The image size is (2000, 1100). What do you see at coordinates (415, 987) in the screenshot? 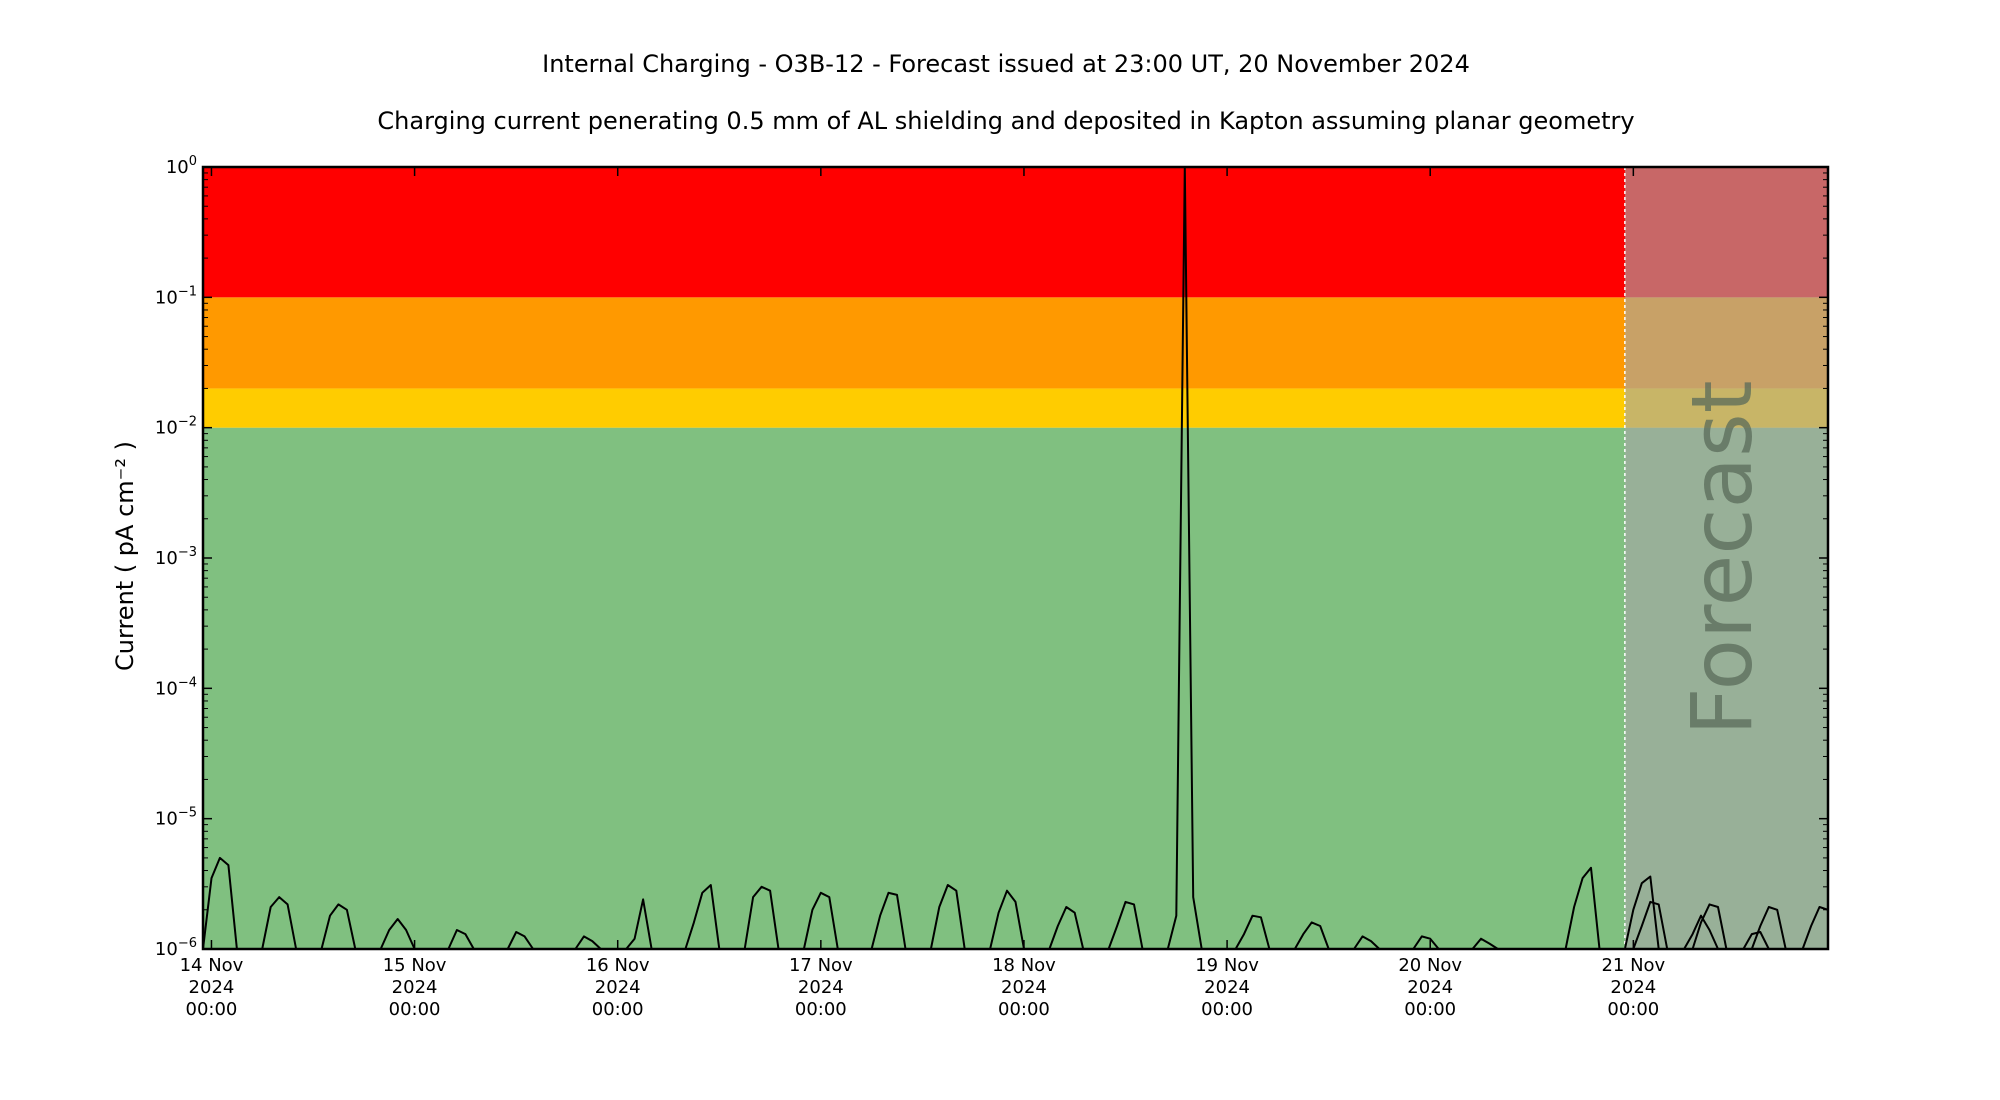
I see `x-tick-label: 15 Nov 2024 00:00` at bounding box center [415, 987].